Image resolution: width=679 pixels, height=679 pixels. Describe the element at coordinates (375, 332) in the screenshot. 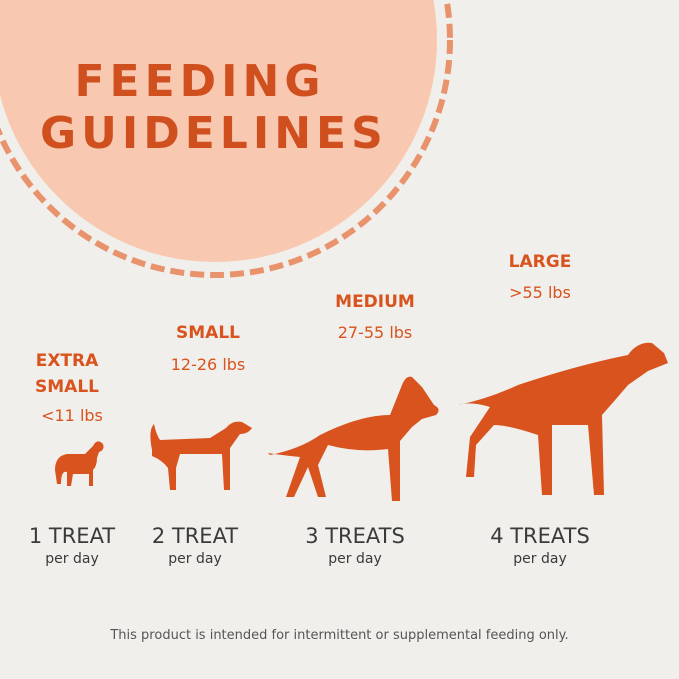

I see `size-weight: 27-55 lbs` at that location.